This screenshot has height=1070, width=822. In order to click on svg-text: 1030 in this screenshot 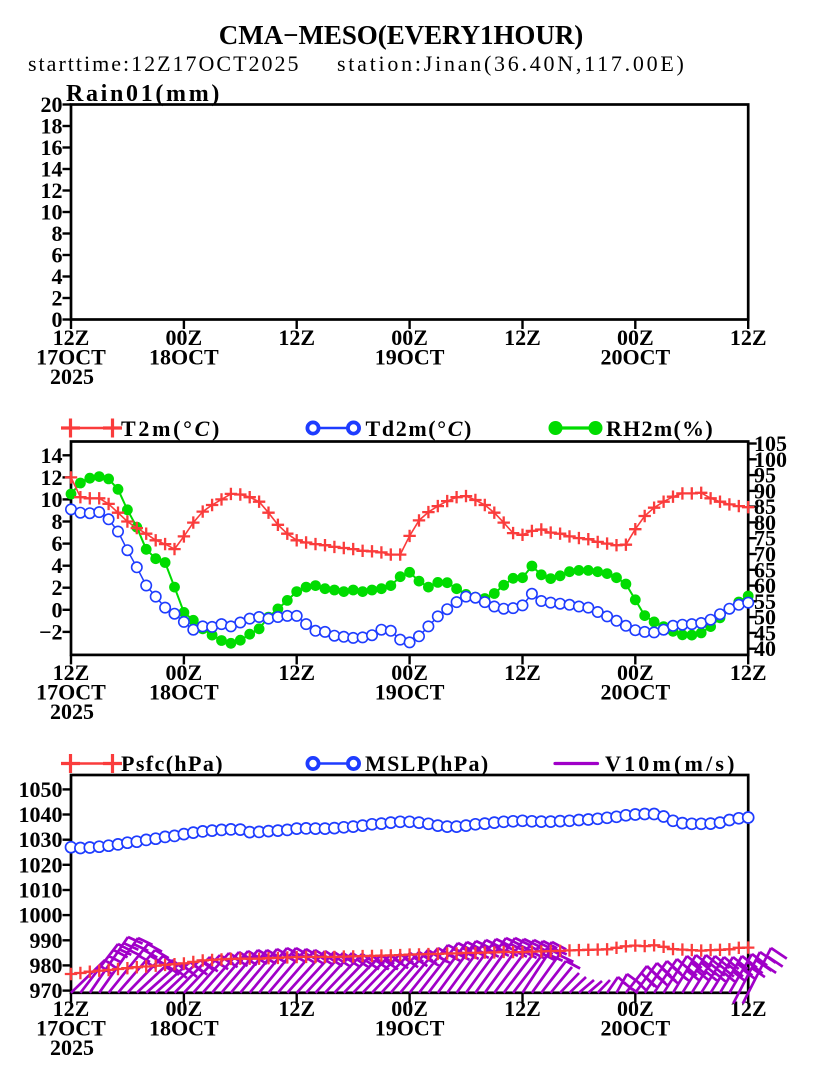, I will do `click(41, 839)`.